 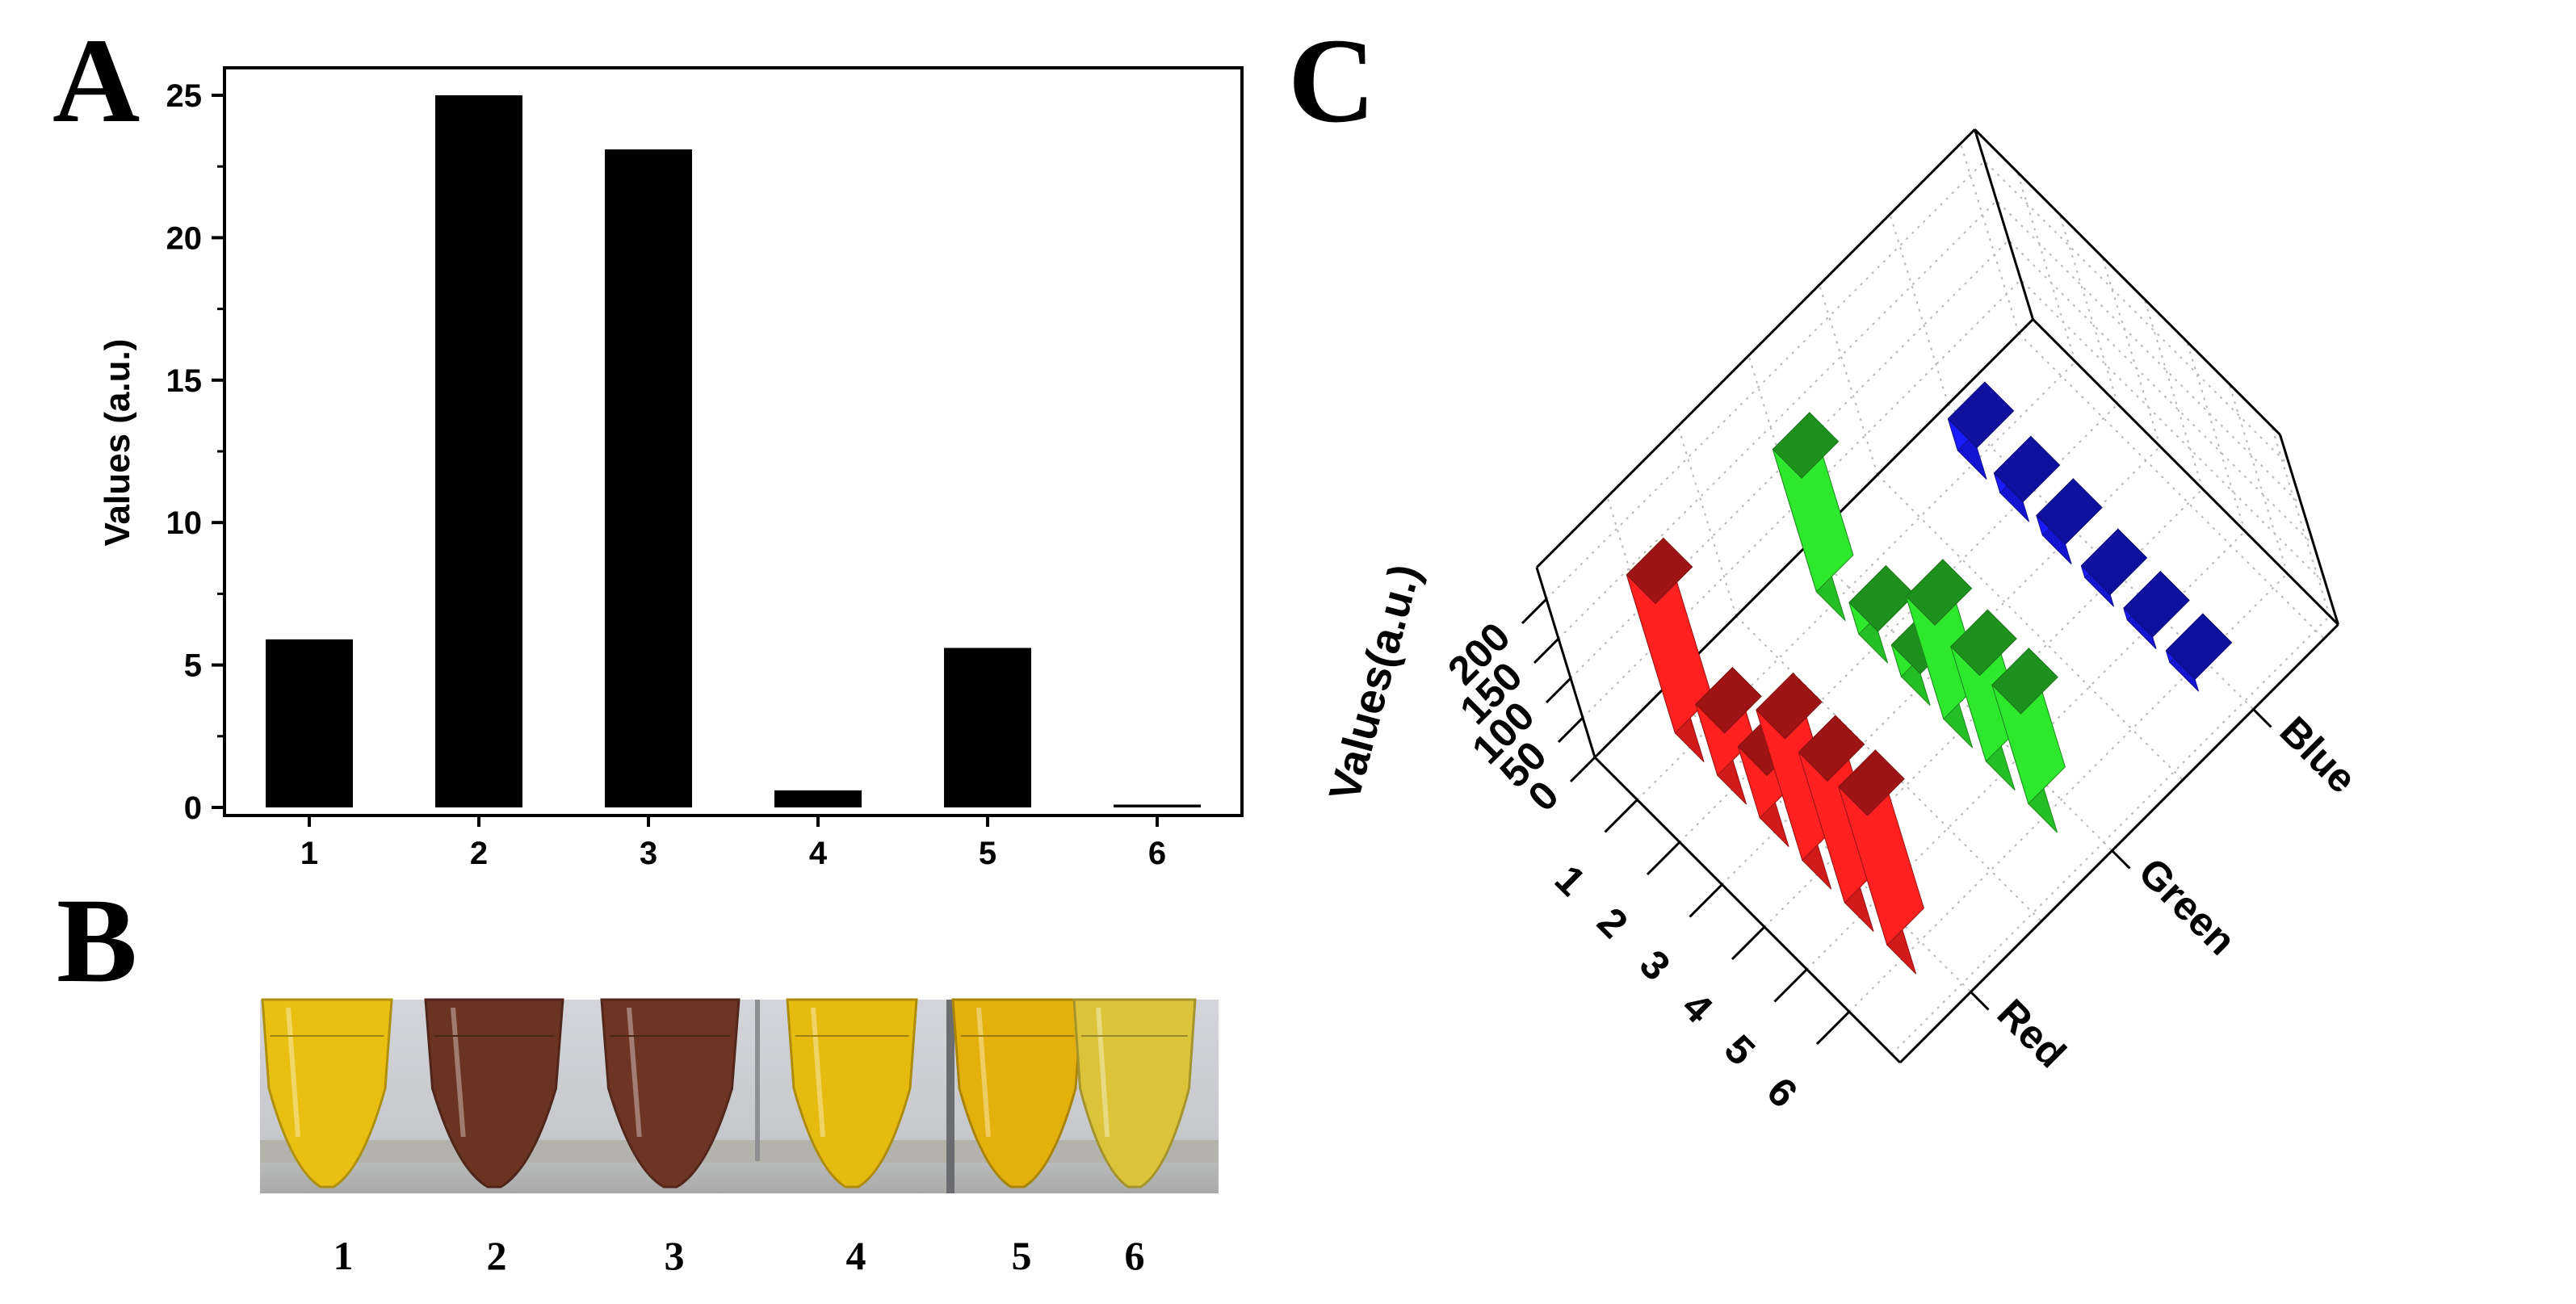 What do you see at coordinates (479, 853) in the screenshot?
I see `chart-a-xtick-label: 2` at bounding box center [479, 853].